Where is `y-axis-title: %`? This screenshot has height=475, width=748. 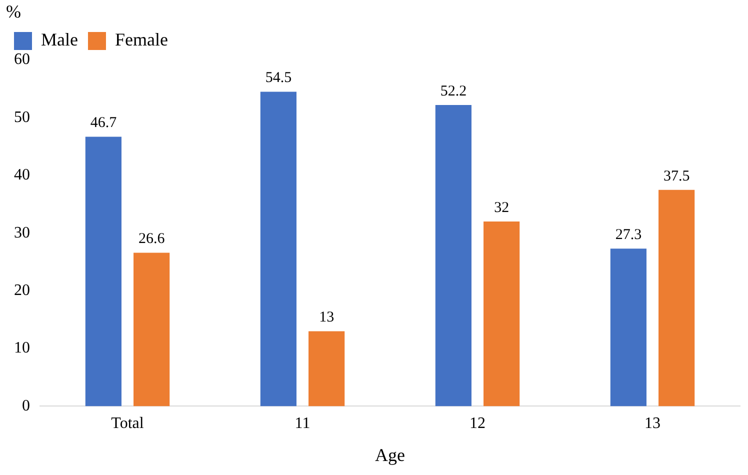
y-axis-title: % is located at coordinates (13, 12).